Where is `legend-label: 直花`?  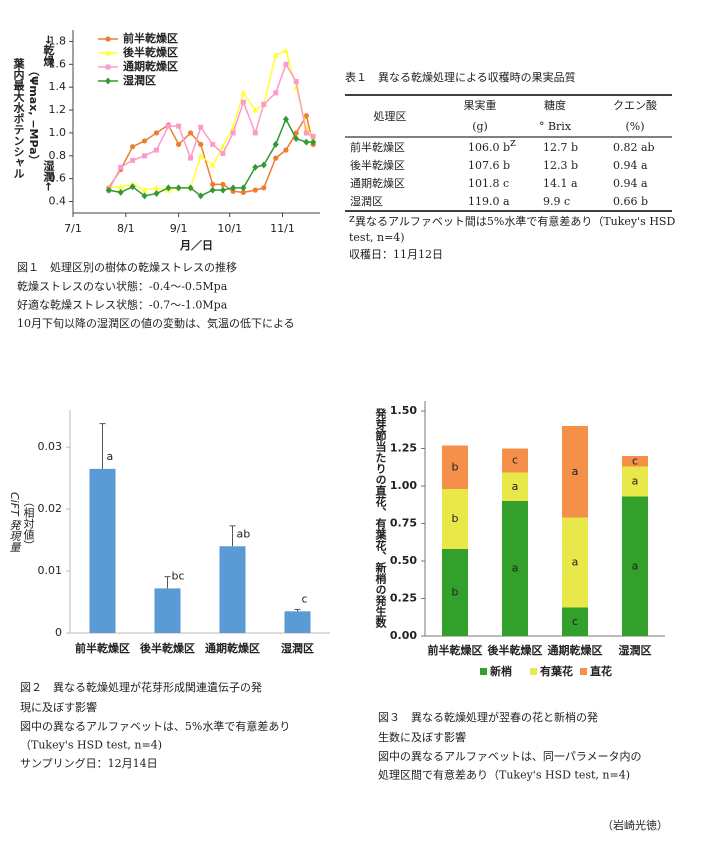 legend-label: 直花 is located at coordinates (601, 671).